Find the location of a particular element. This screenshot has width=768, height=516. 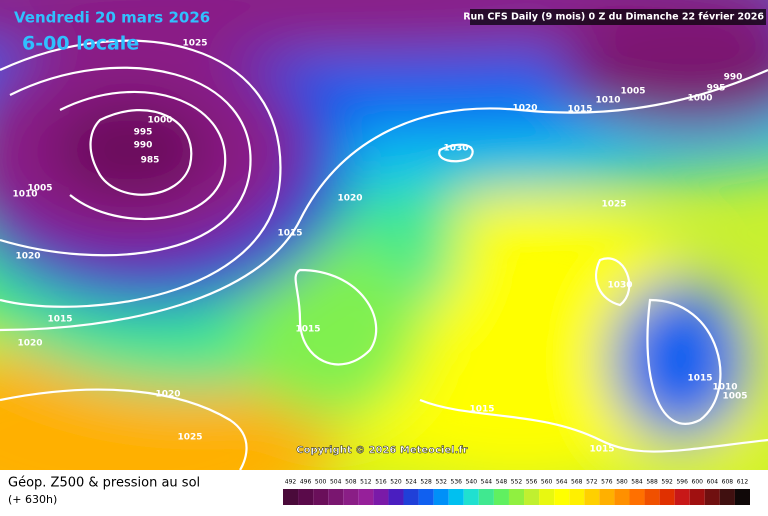

scale-label: 532 is located at coordinates (441, 482).